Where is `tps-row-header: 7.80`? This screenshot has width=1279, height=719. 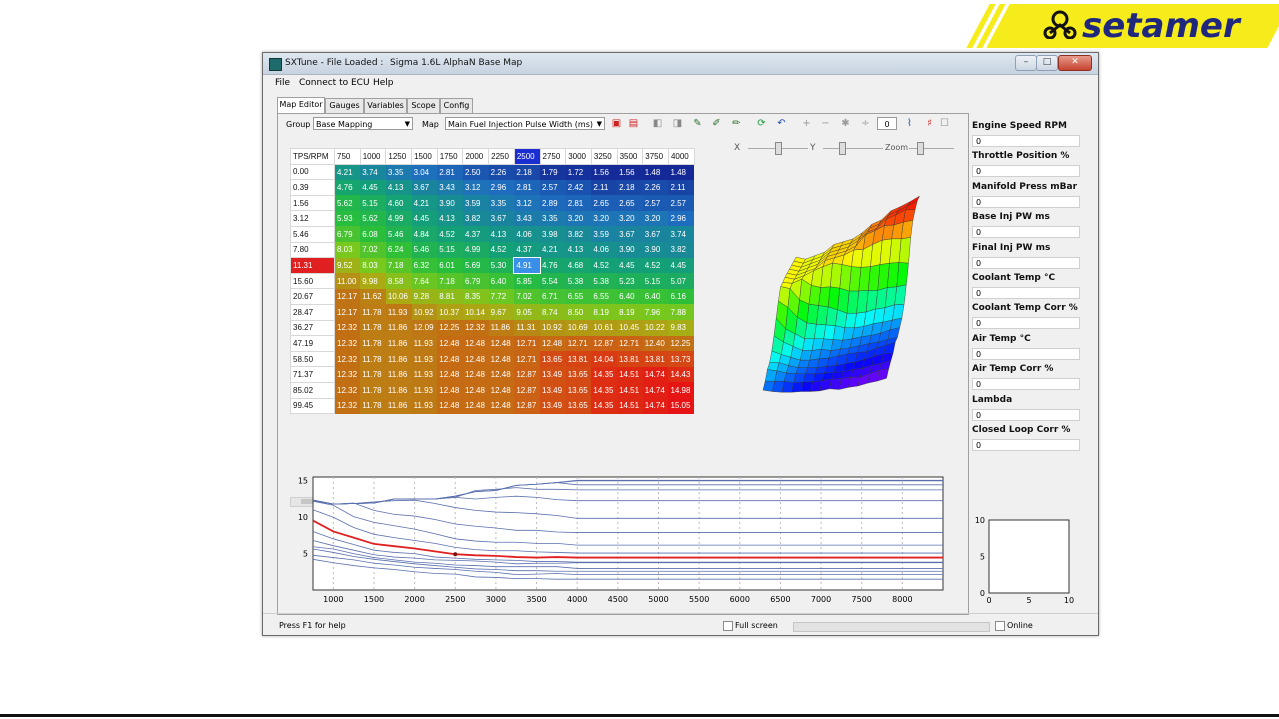 tps-row-header: 7.80 is located at coordinates (312, 250).